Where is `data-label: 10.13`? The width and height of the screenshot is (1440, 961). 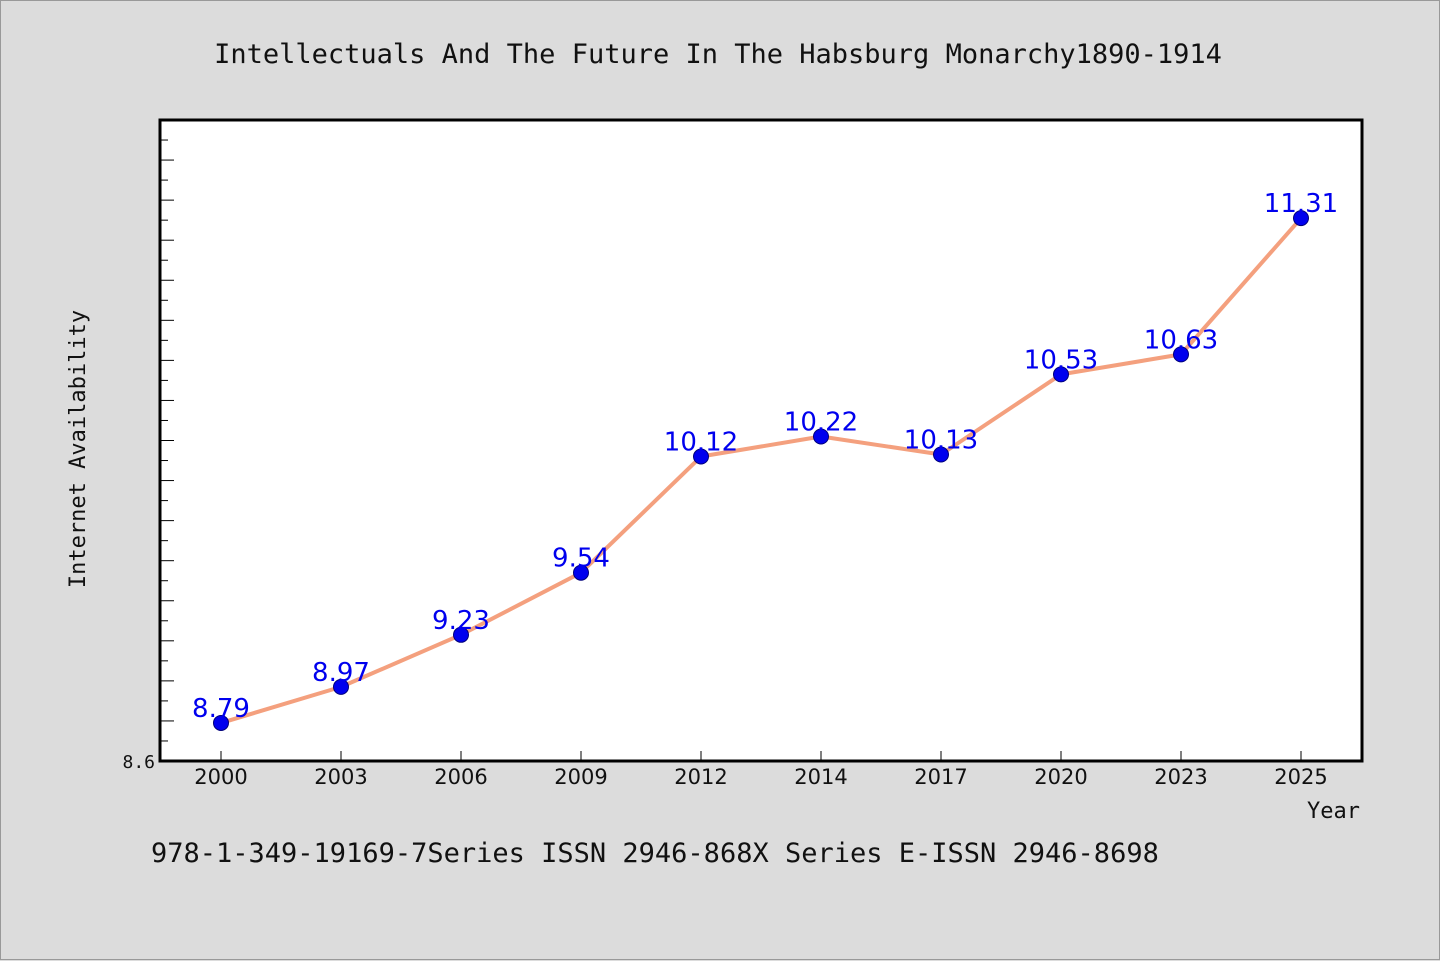 data-label: 10.13 is located at coordinates (941, 441).